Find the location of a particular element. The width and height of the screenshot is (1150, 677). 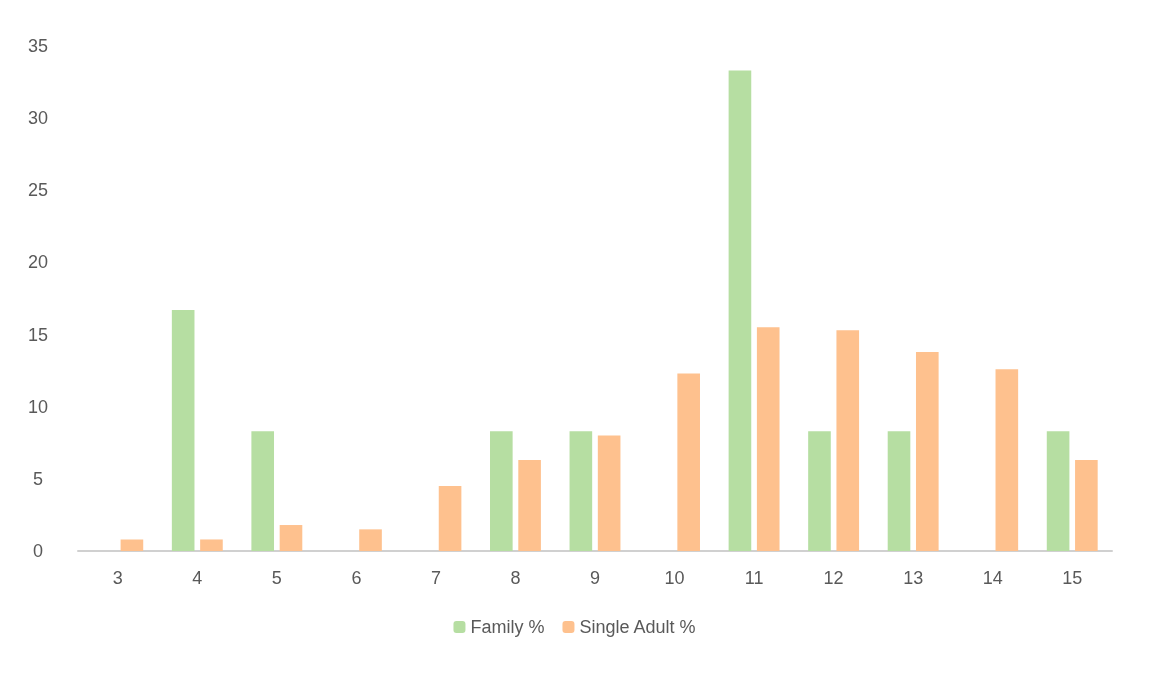

y-tick-label: 10 is located at coordinates (38, 406).